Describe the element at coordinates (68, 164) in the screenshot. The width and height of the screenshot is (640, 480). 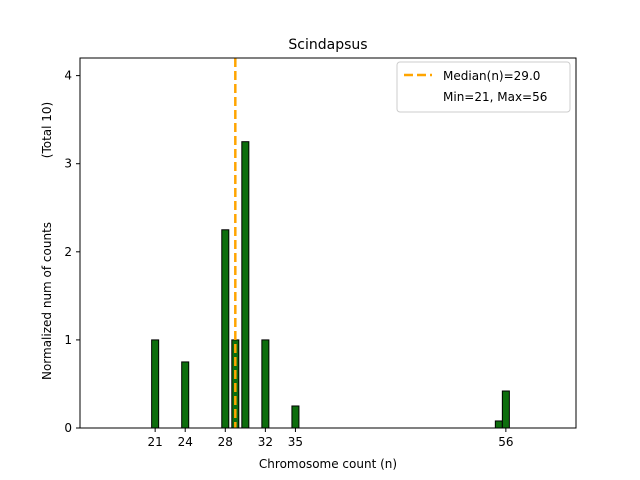
I see `y-tick-label-3: 3` at that location.